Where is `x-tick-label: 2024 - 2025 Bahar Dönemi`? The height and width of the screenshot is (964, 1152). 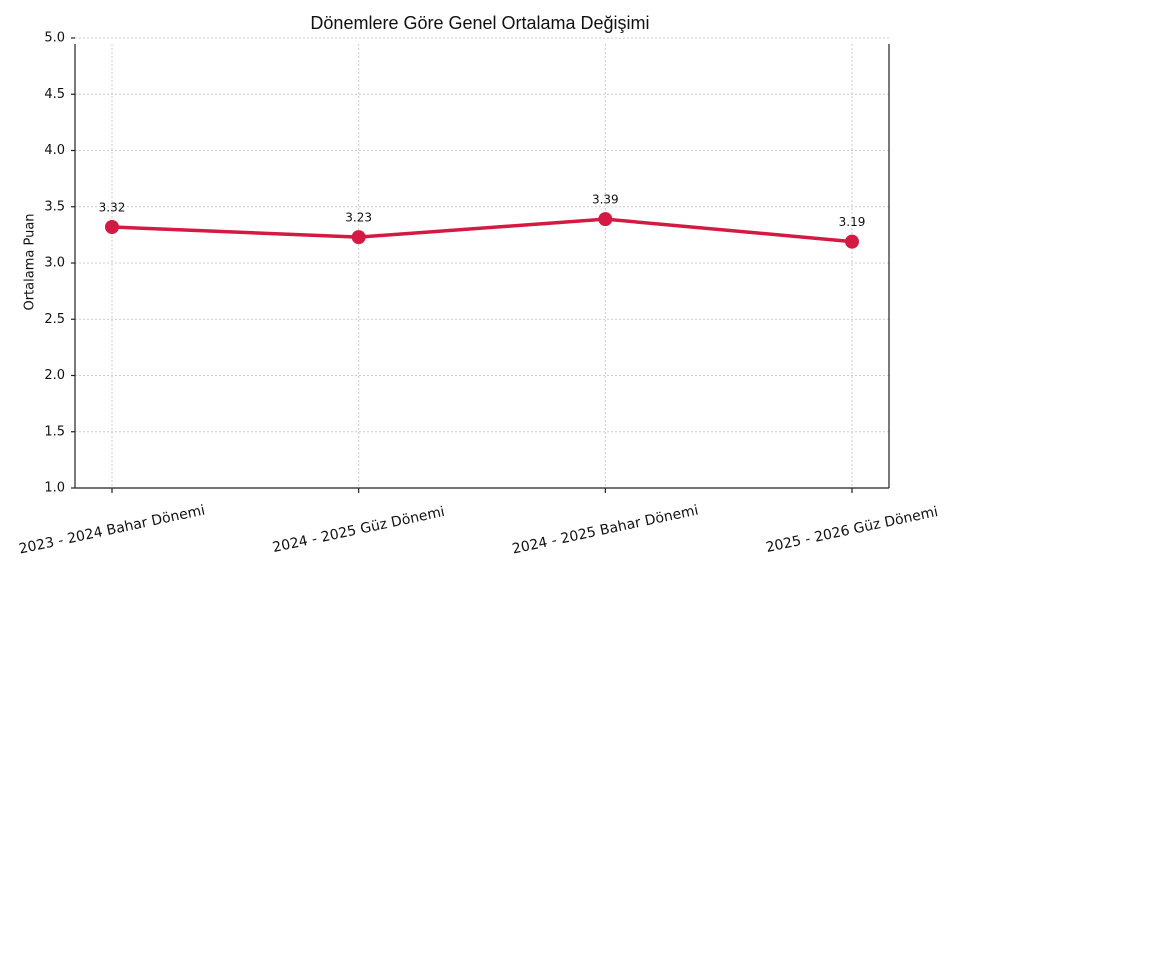
x-tick-label: 2024 - 2025 Bahar Dönemi is located at coordinates (605, 529).